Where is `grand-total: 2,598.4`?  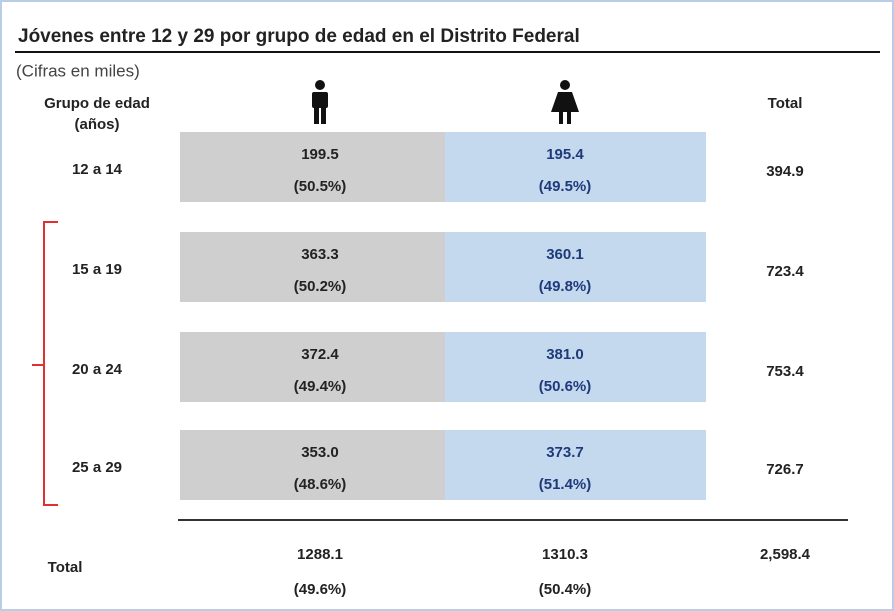
grand-total: 2,598.4 is located at coordinates (785, 554).